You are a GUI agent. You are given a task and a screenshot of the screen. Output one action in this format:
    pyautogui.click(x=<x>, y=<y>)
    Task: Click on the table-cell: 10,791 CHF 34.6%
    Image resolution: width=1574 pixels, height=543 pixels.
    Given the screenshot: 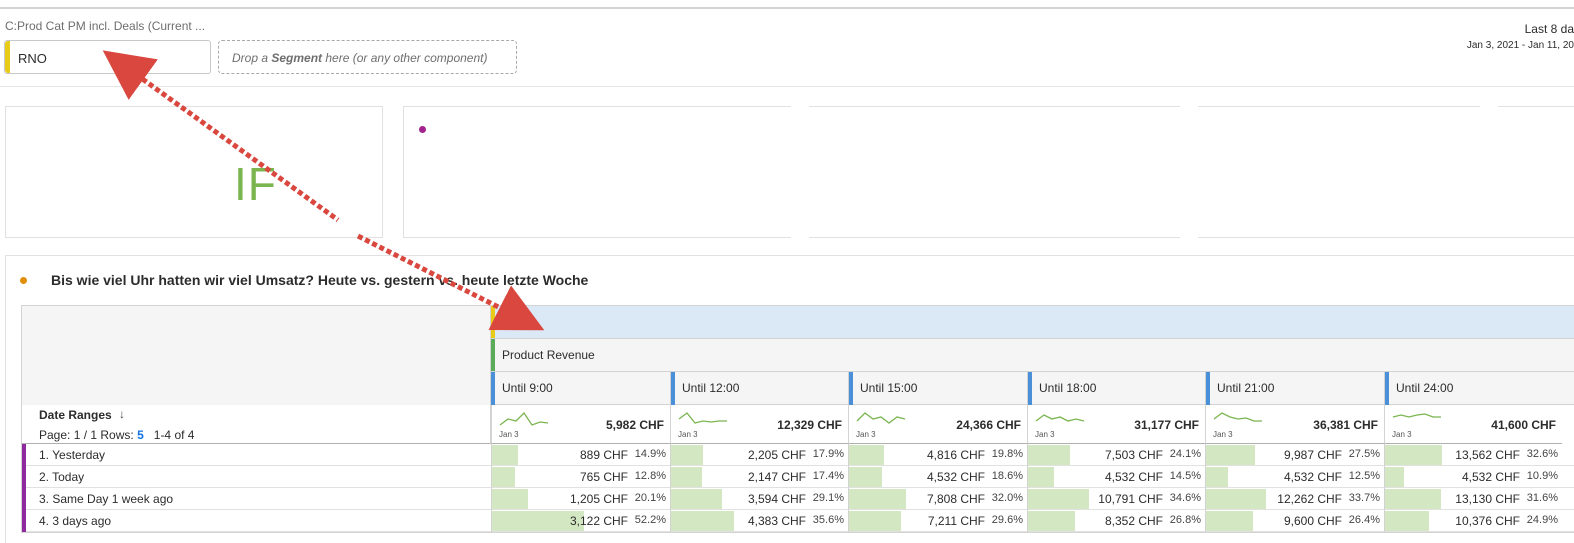 What is the action you would take?
    pyautogui.click(x=1116, y=499)
    